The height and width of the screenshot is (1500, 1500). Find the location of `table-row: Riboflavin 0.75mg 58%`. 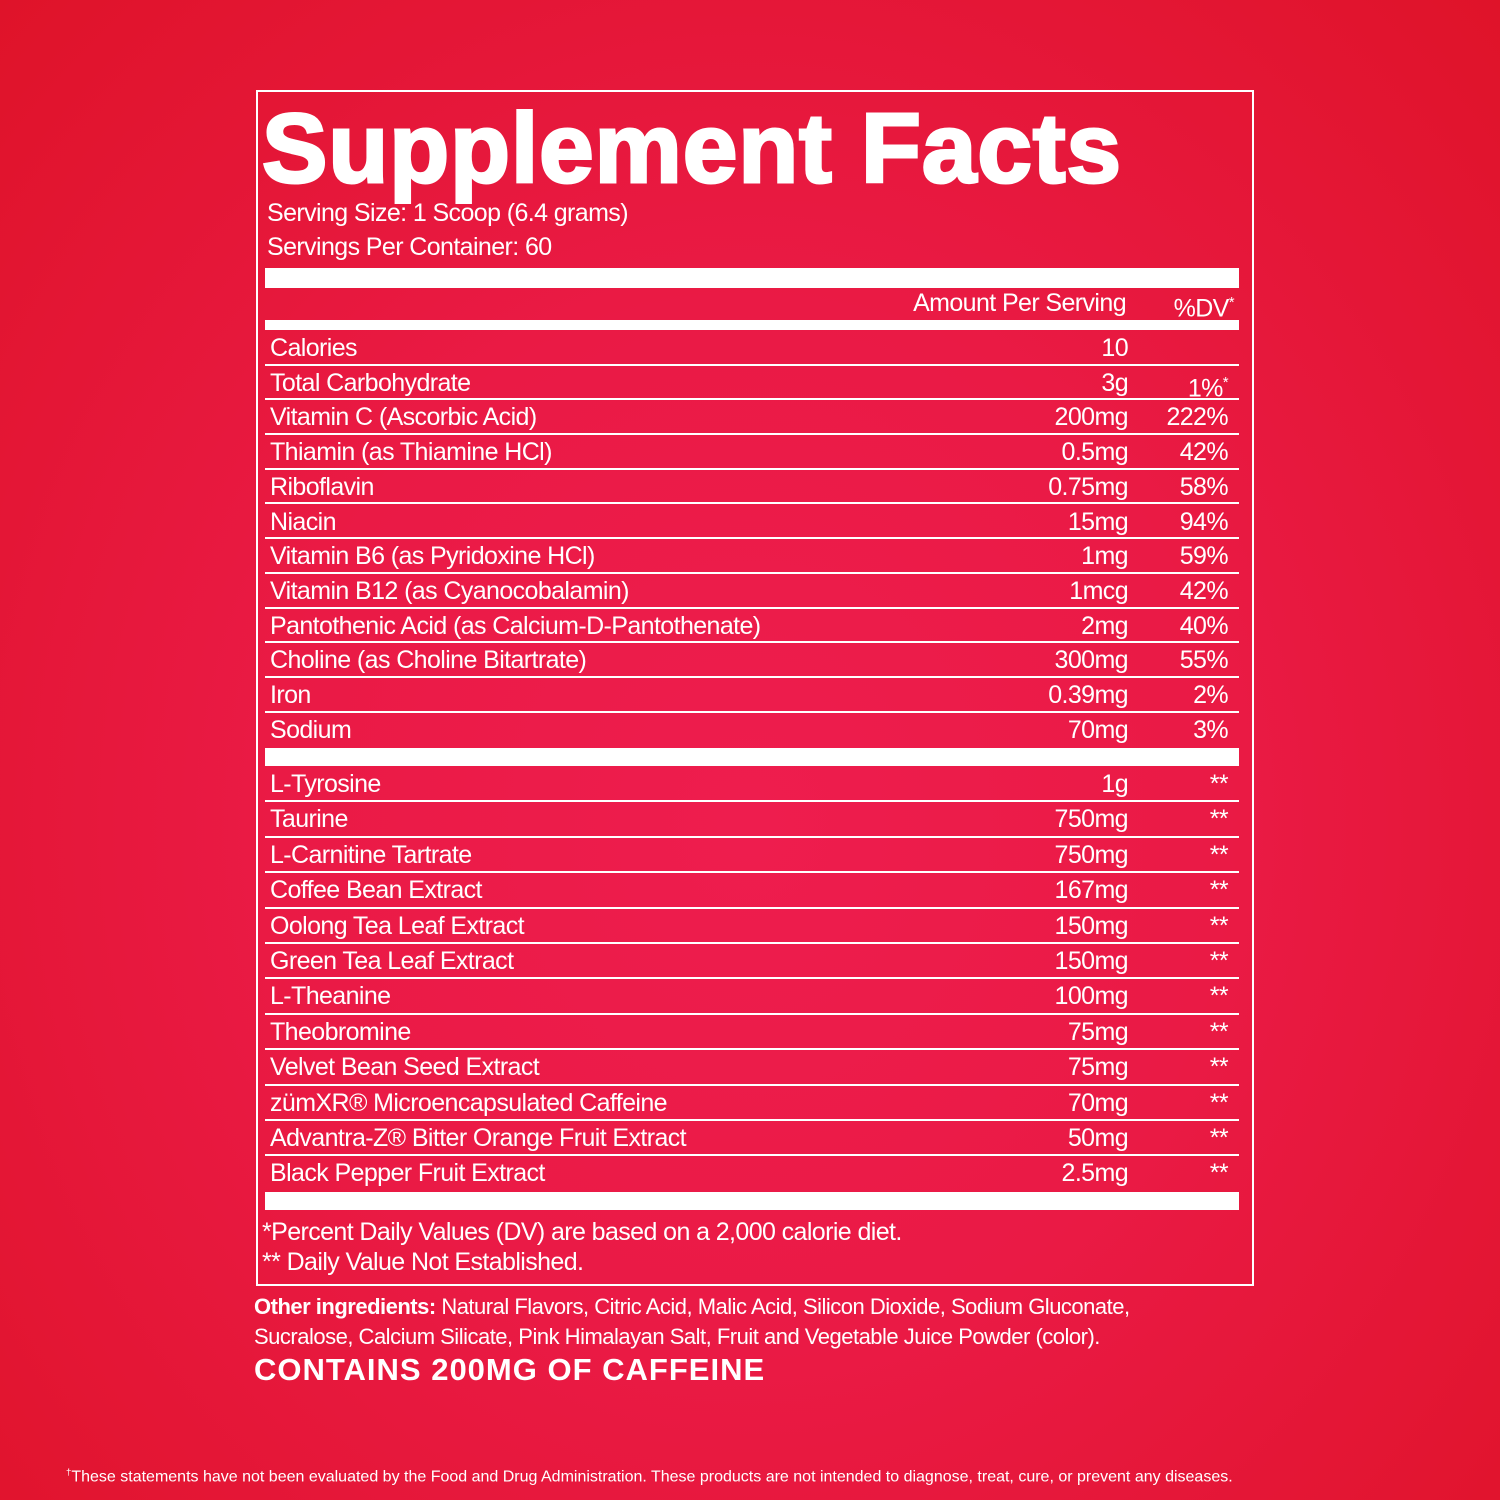

table-row: Riboflavin 0.75mg 58% is located at coordinates (752, 487).